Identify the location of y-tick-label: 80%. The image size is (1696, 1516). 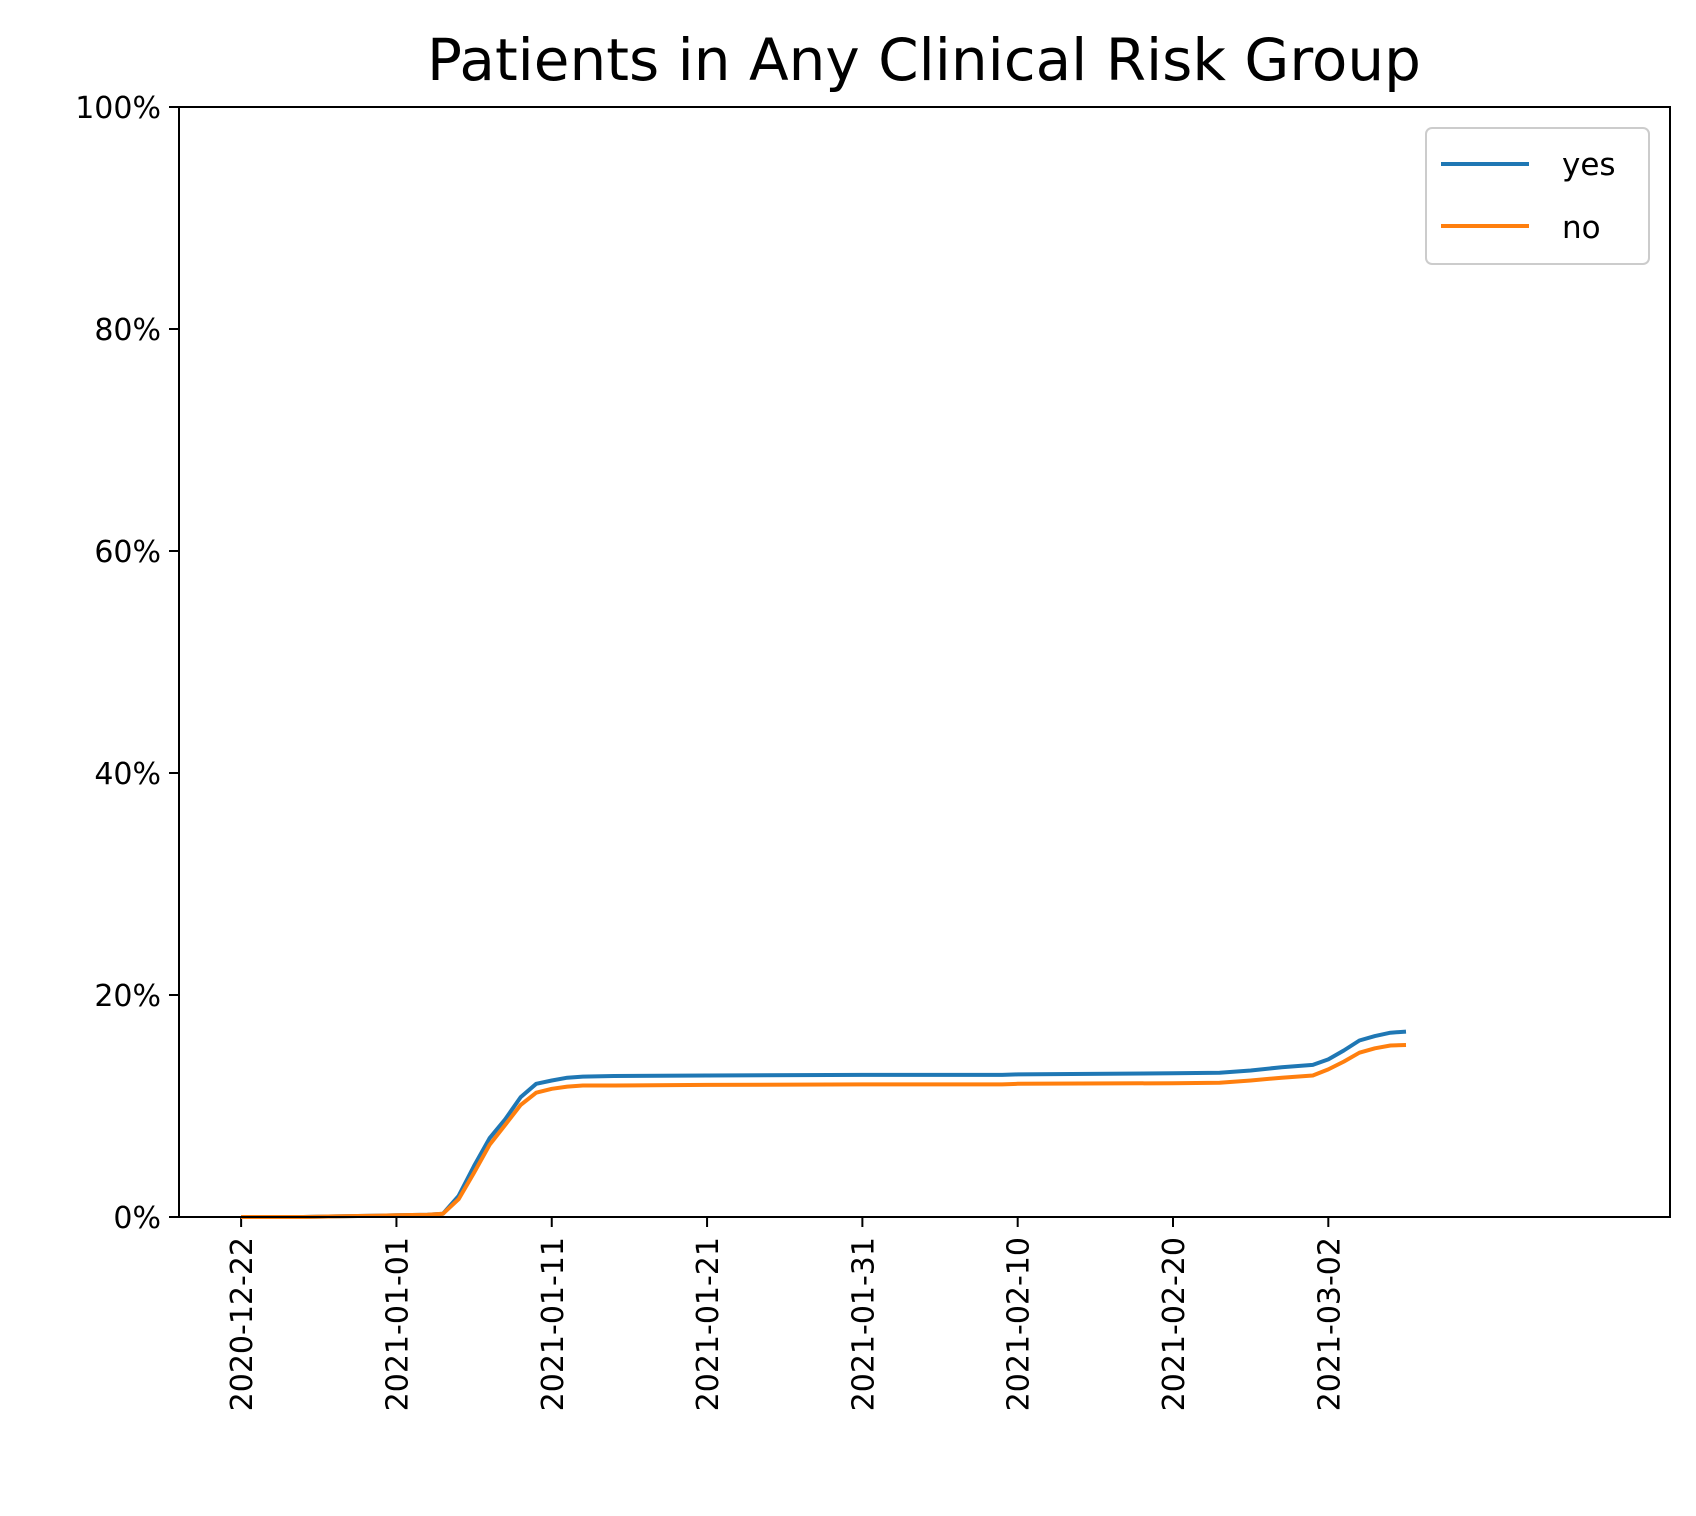
(127, 330).